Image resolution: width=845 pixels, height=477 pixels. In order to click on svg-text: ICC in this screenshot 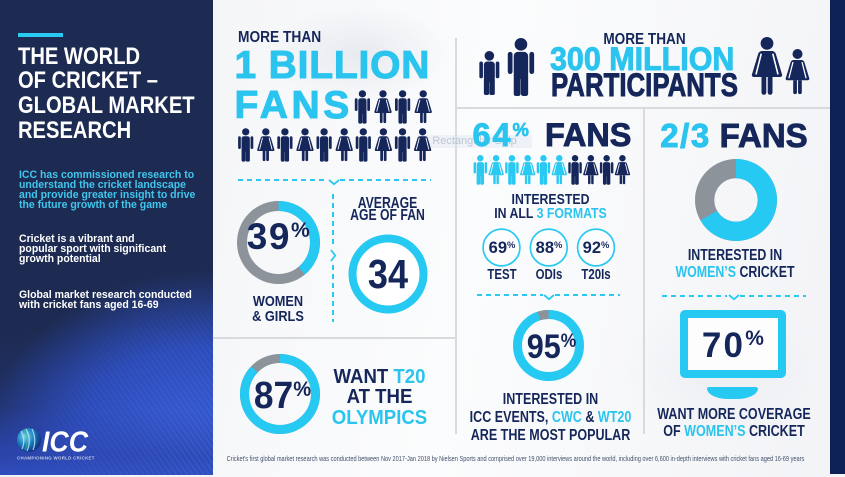, I will do `click(65, 442)`.